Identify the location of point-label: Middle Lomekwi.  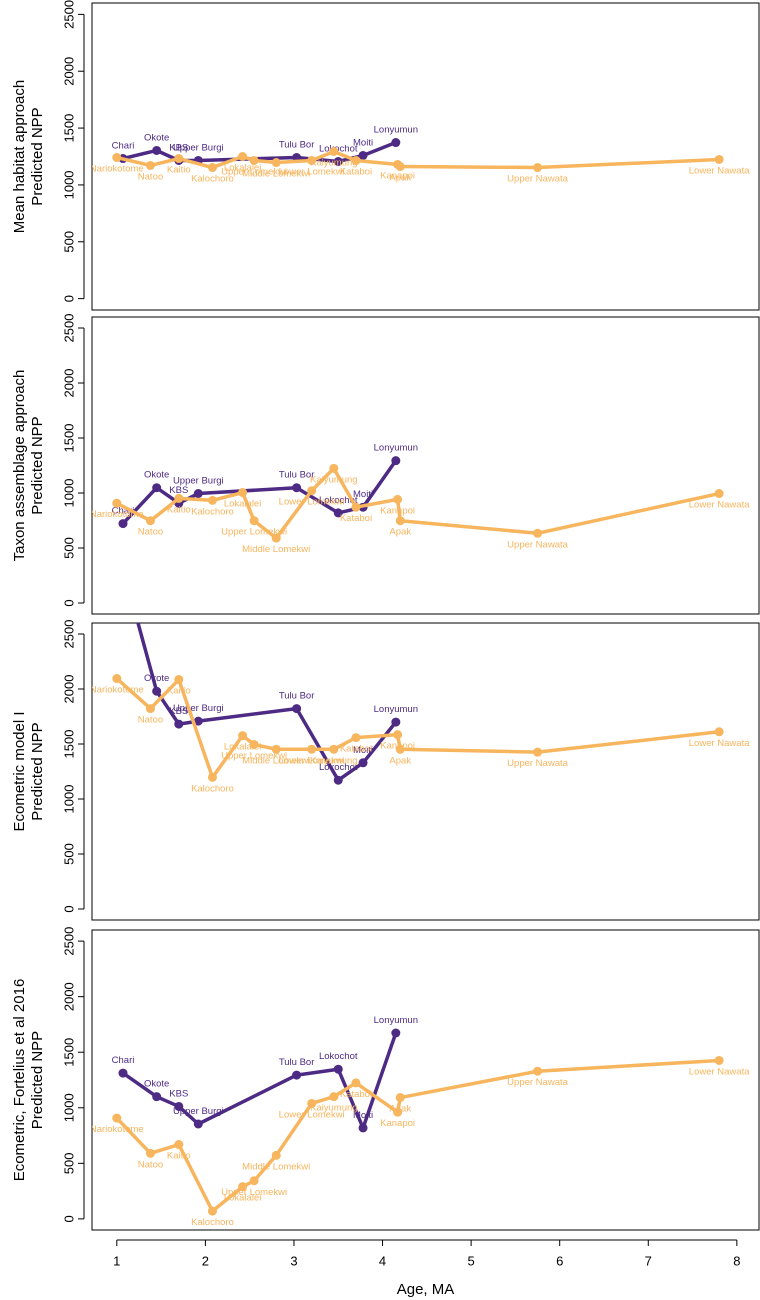
(276, 174).